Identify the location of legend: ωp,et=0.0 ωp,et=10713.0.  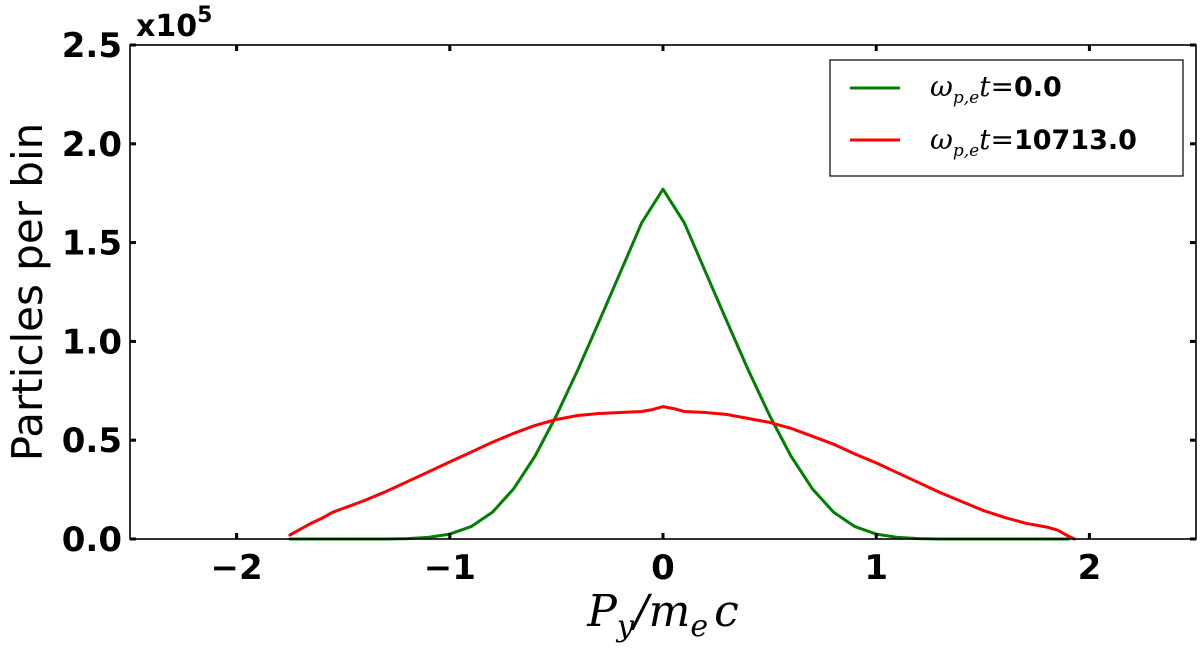
(1006, 118).